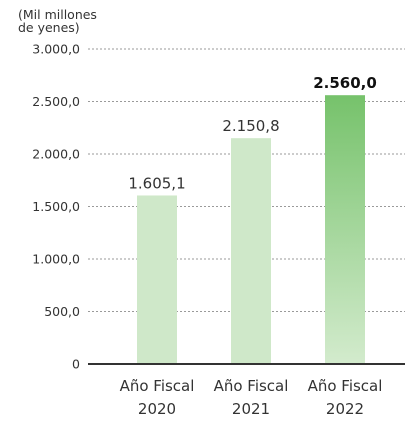 This screenshot has height=423, width=412. What do you see at coordinates (56, 101) in the screenshot?
I see `y-tick-label: 2.500,0` at bounding box center [56, 101].